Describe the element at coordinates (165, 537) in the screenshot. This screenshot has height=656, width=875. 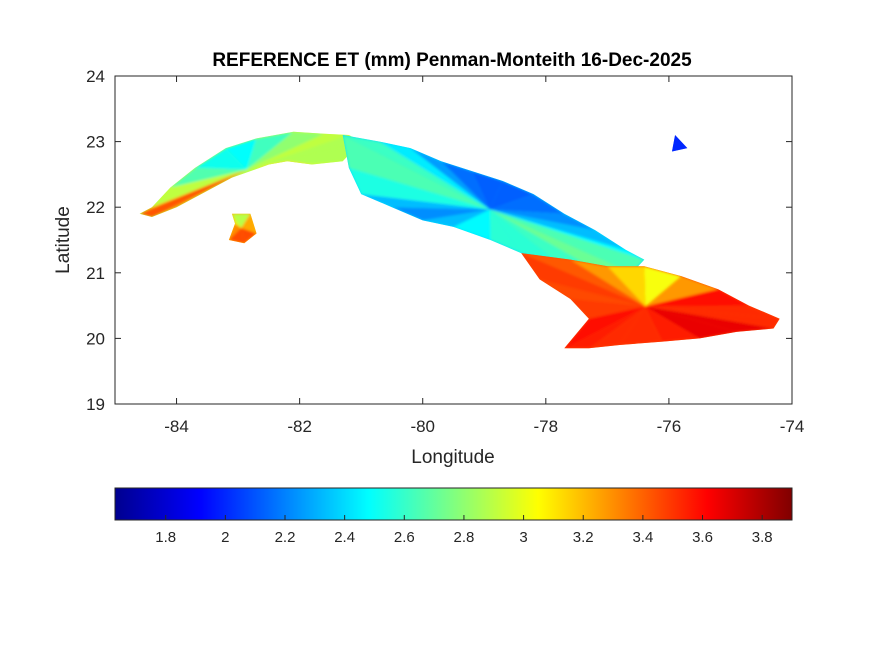
I see `colorbar-tick-label: 1.8` at that location.